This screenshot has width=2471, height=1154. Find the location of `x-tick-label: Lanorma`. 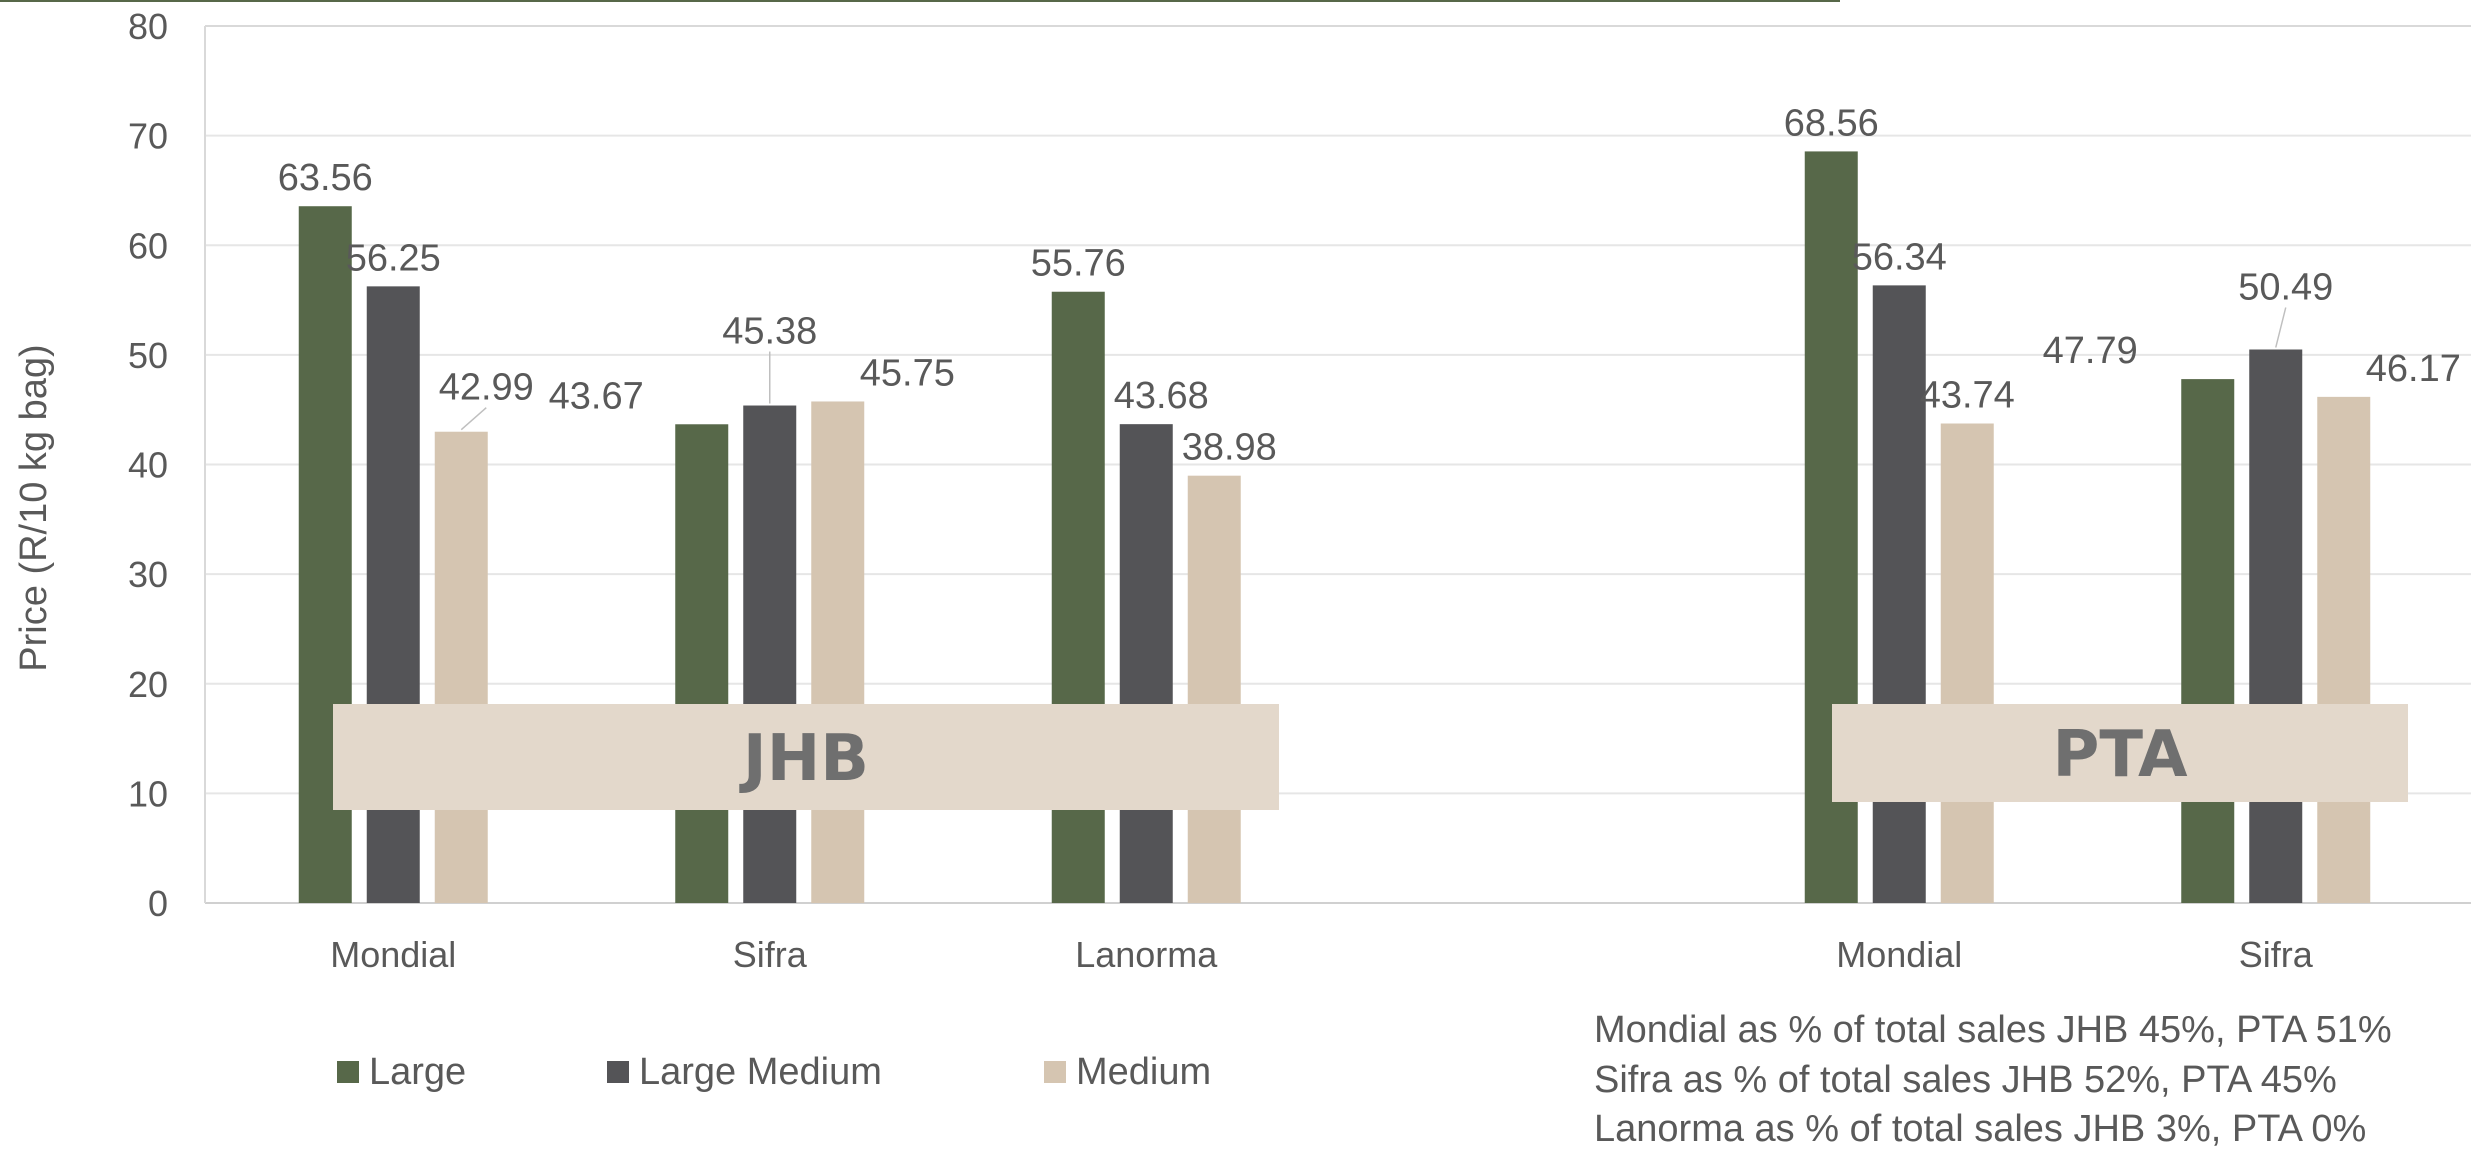

x-tick-label: Lanorma is located at coordinates (1146, 954).